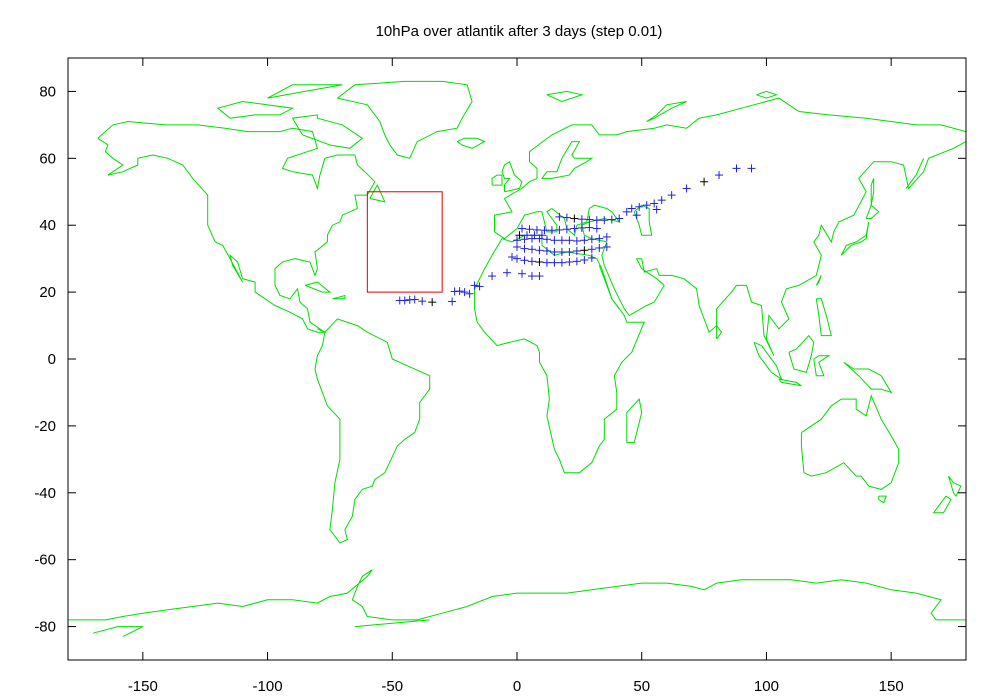  I want to click on y-axis-tick-labels: -80 -60 -40 -20 0 20 40 60 80, so click(45, 359).